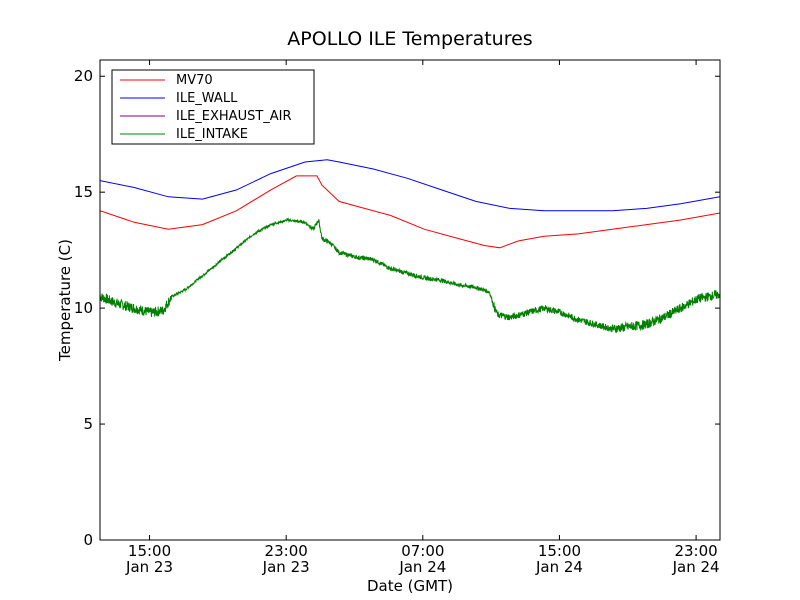 The height and width of the screenshot is (600, 800). What do you see at coordinates (212, 134) in the screenshot?
I see `legend-label: ILE_INTAKE` at bounding box center [212, 134].